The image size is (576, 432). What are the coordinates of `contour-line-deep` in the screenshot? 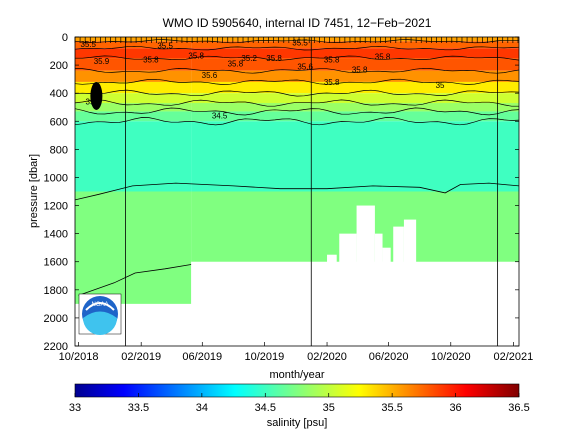 It's located at (297, 191).